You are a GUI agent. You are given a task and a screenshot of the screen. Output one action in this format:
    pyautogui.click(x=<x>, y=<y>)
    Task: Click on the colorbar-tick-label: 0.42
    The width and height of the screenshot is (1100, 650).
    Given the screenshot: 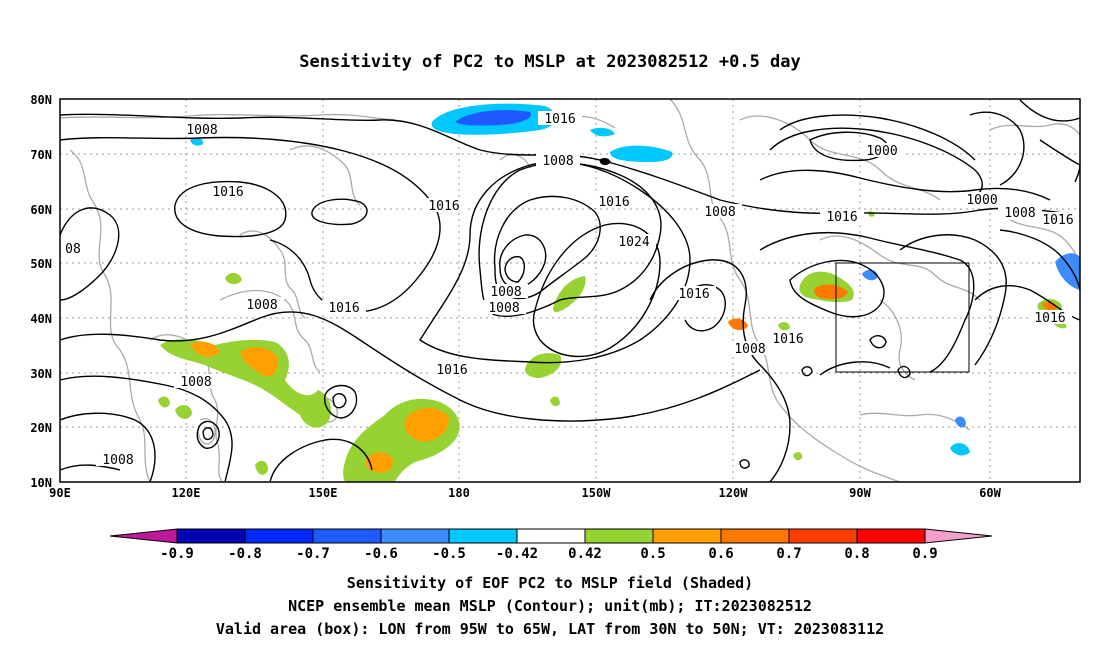 What is the action you would take?
    pyautogui.click(x=585, y=554)
    